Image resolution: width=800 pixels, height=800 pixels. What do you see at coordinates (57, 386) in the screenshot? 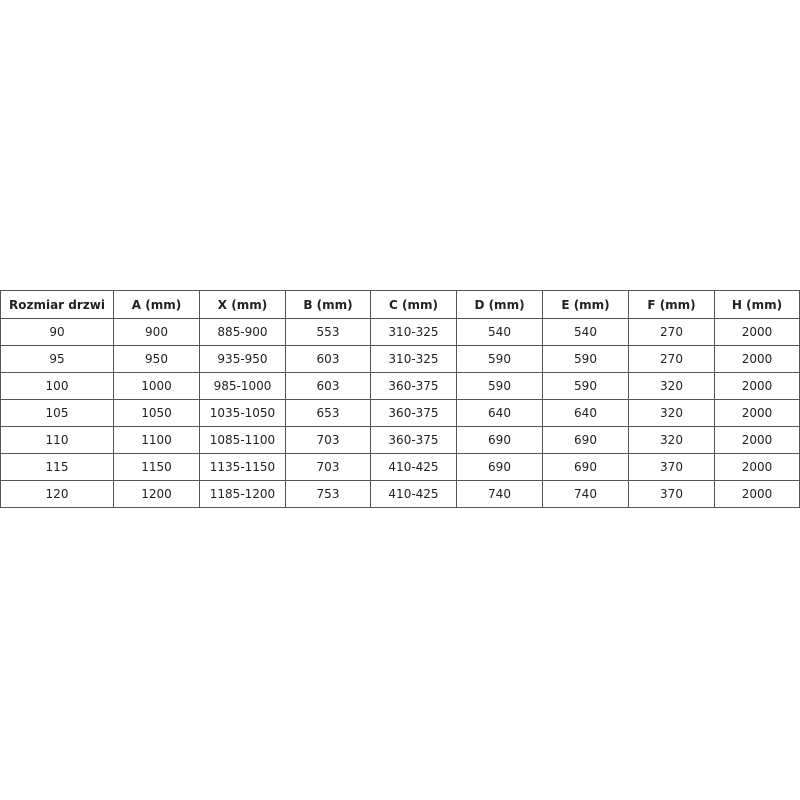
I see `table-cell: 100` at bounding box center [57, 386].